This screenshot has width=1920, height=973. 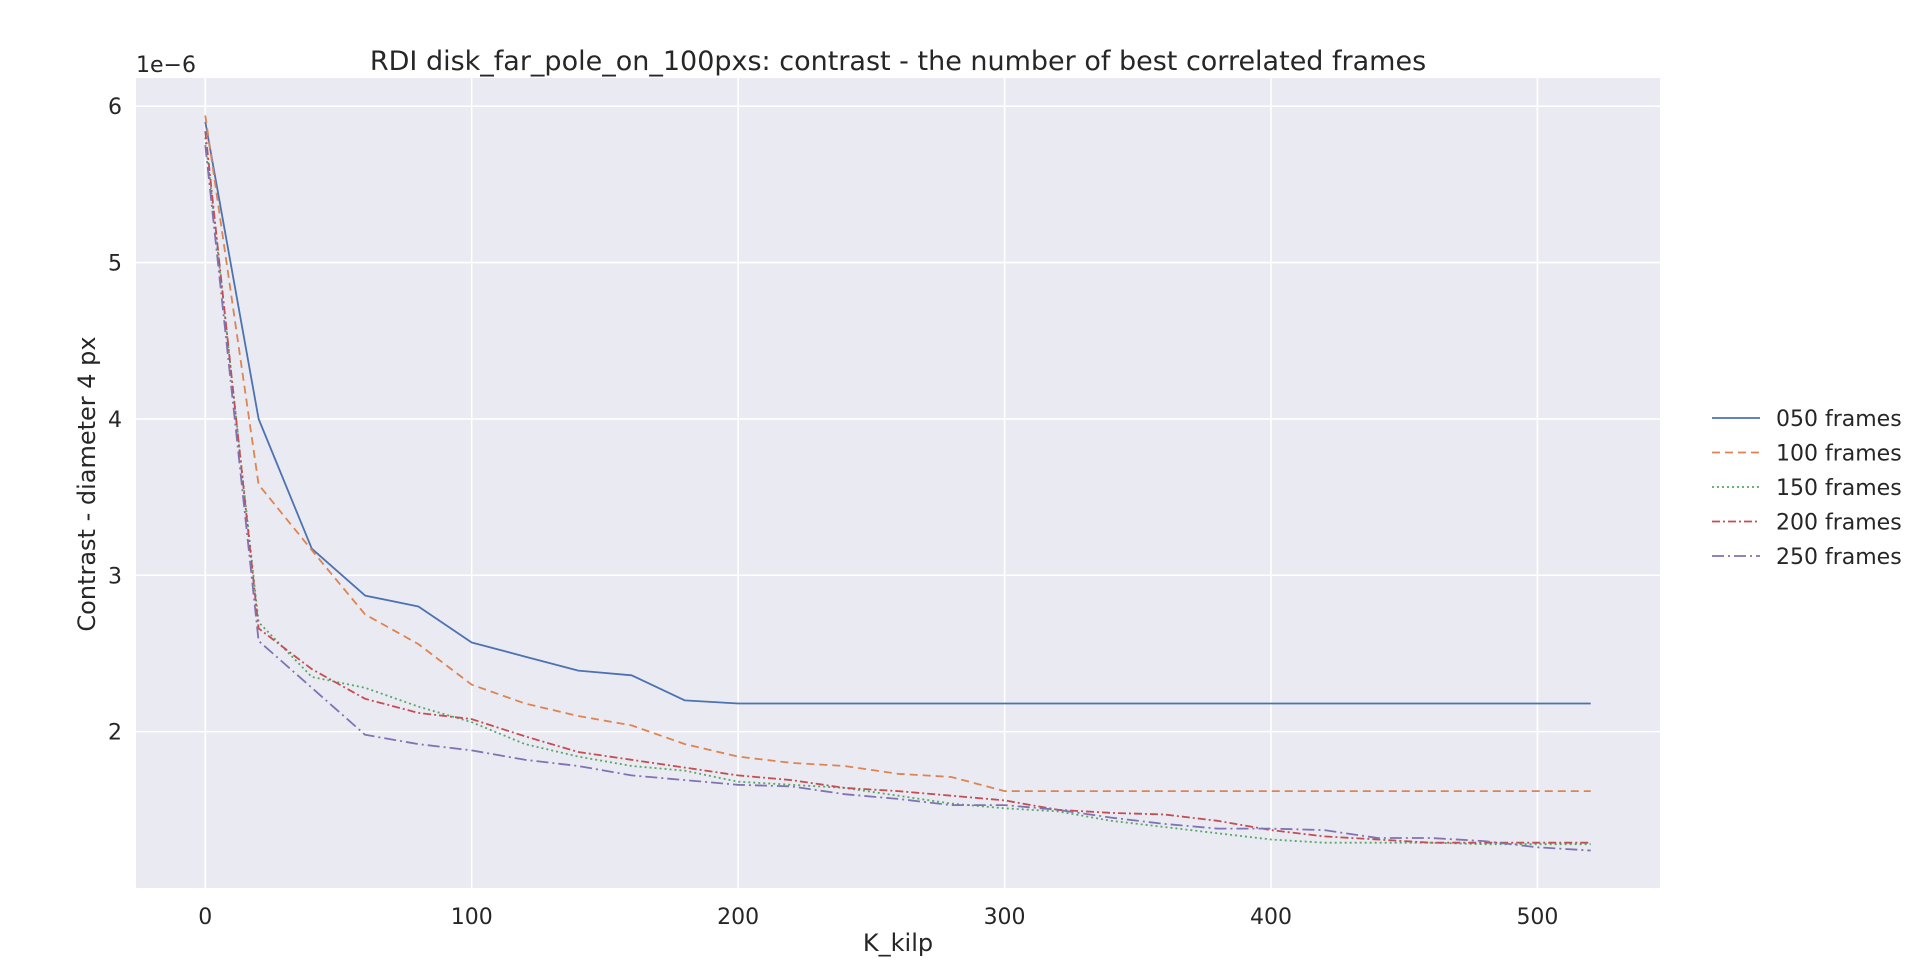 What do you see at coordinates (87, 483) in the screenshot?
I see `y-axis-label: Contrast - diameter 4 px` at bounding box center [87, 483].